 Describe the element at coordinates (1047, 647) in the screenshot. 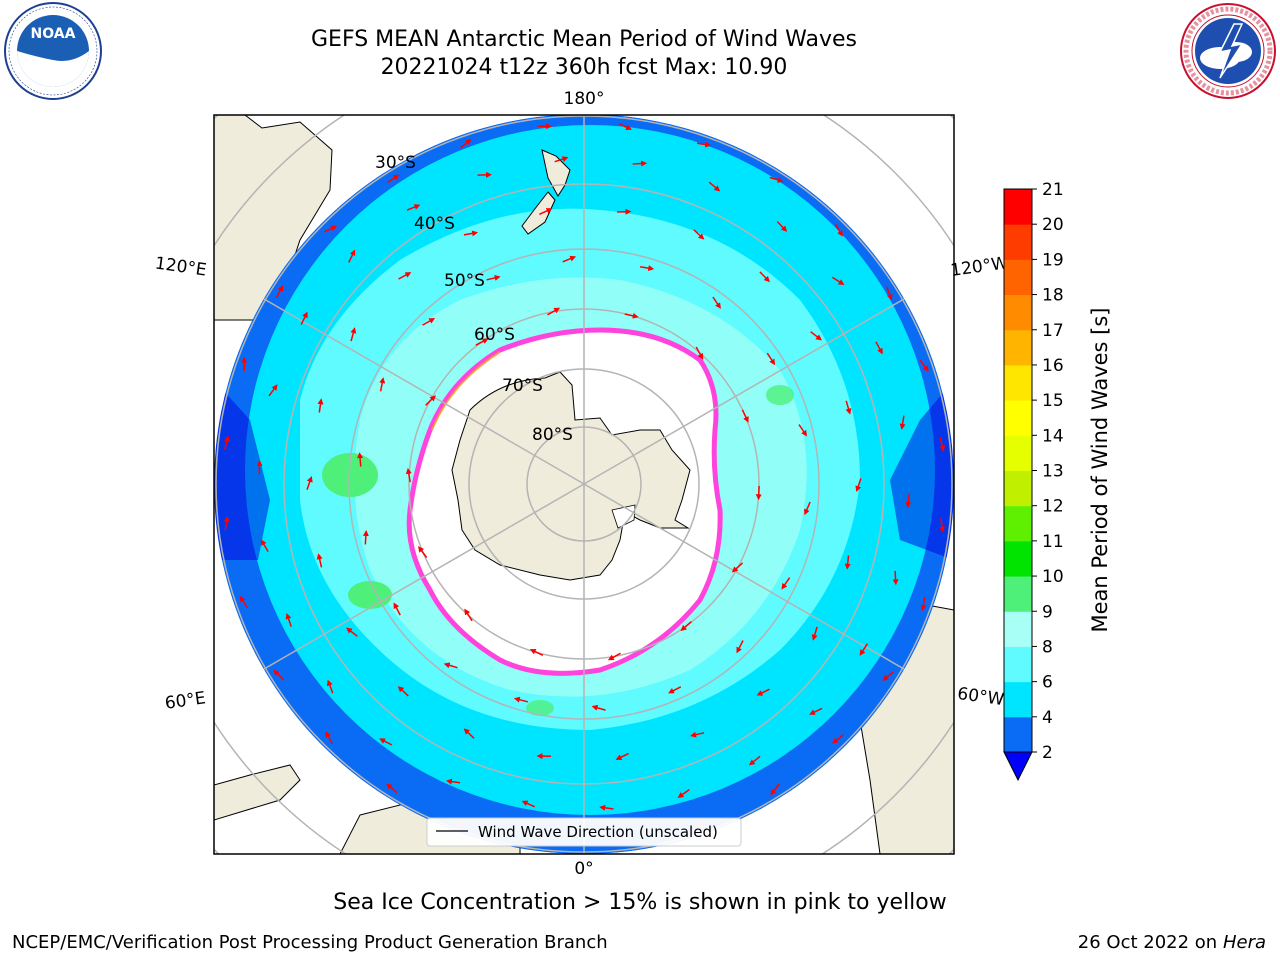

I see `colorbar-tick-label: 8` at that location.